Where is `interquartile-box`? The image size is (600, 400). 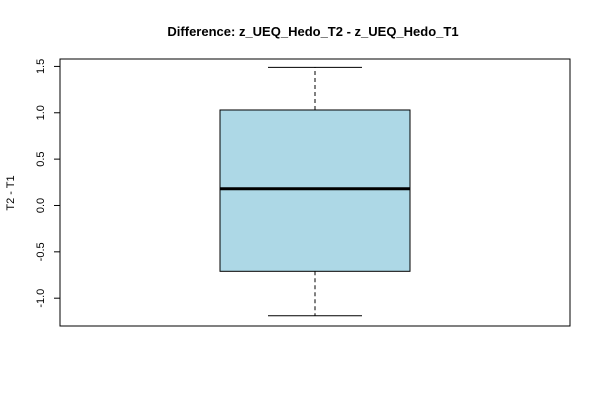 interquartile-box is located at coordinates (315, 190).